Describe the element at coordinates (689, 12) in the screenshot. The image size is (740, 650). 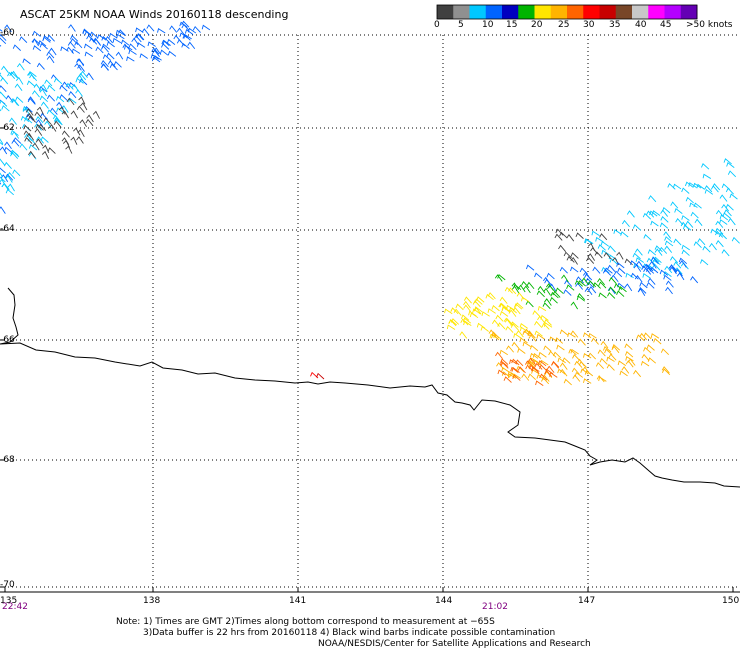
I see `colorbar-swatch` at that location.